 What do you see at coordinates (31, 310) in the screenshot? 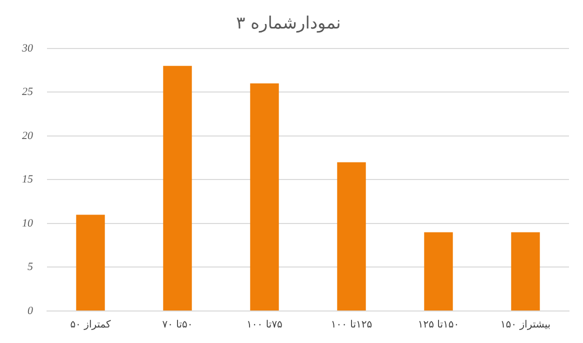
I see `y-tick-label: 0` at bounding box center [31, 310].